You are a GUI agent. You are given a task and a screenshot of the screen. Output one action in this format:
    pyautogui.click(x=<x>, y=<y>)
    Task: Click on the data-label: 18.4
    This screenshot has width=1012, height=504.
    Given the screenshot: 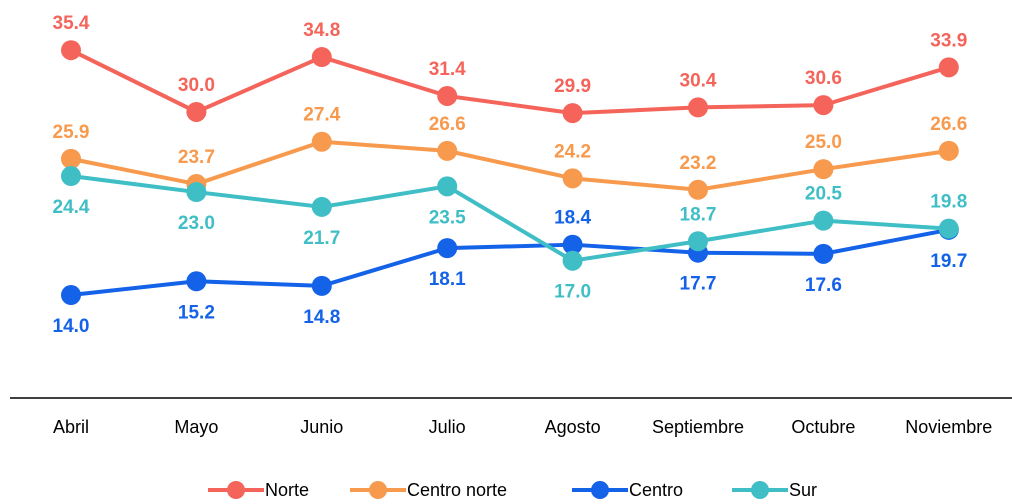 What is the action you would take?
    pyautogui.click(x=572, y=218)
    